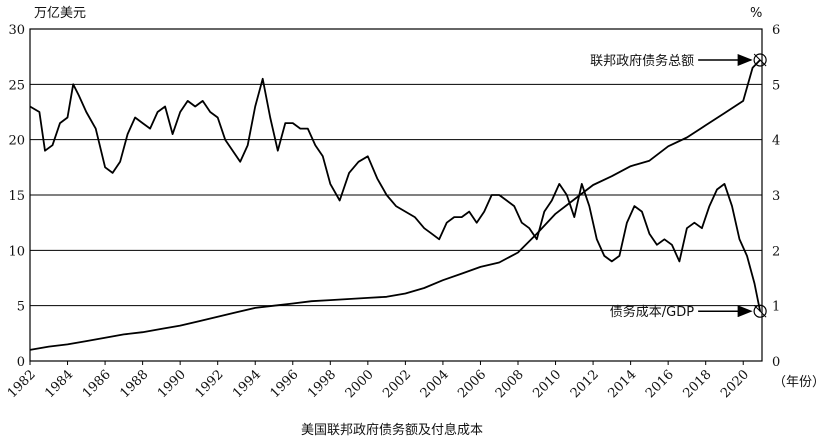  I want to click on y-tick-left-label: 10, so click(16, 251).